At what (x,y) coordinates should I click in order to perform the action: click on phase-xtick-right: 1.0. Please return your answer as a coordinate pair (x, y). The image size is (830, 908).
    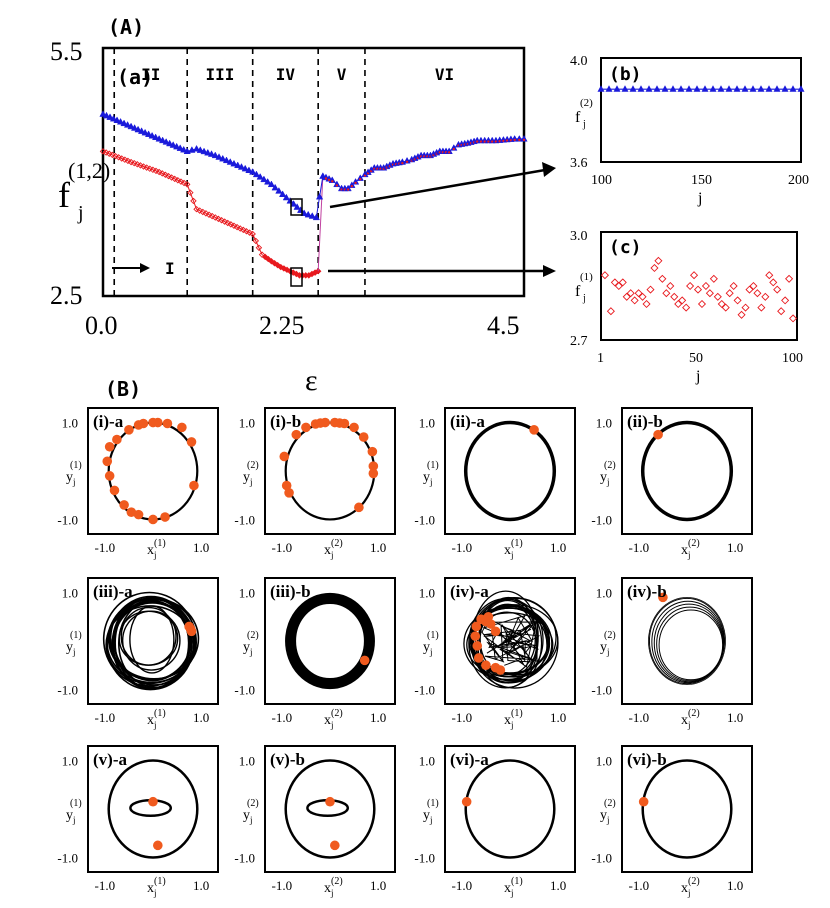
    Looking at the image, I should click on (378, 717).